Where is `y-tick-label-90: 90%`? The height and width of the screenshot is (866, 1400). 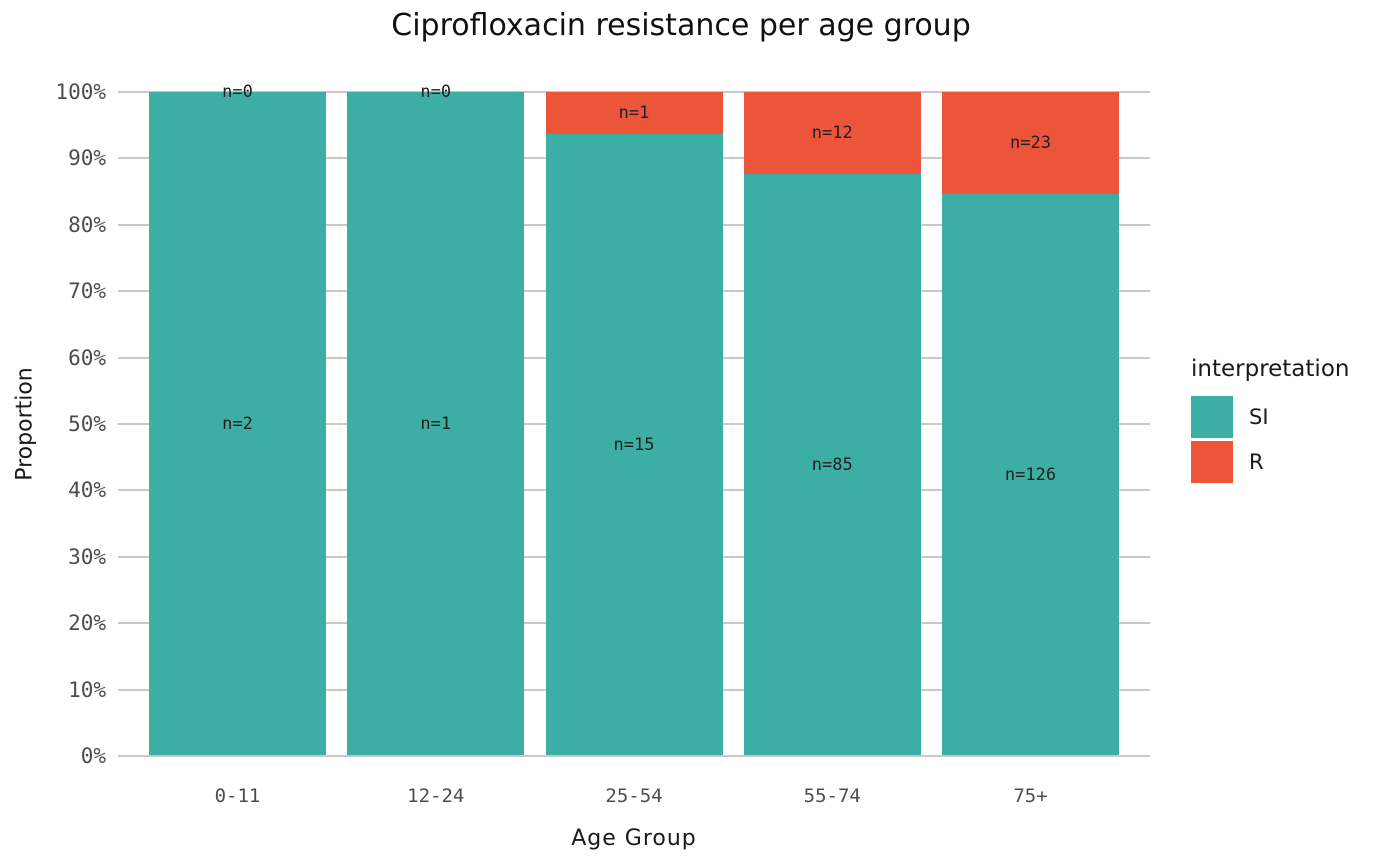 y-tick-label-90: 90% is located at coordinates (87, 158).